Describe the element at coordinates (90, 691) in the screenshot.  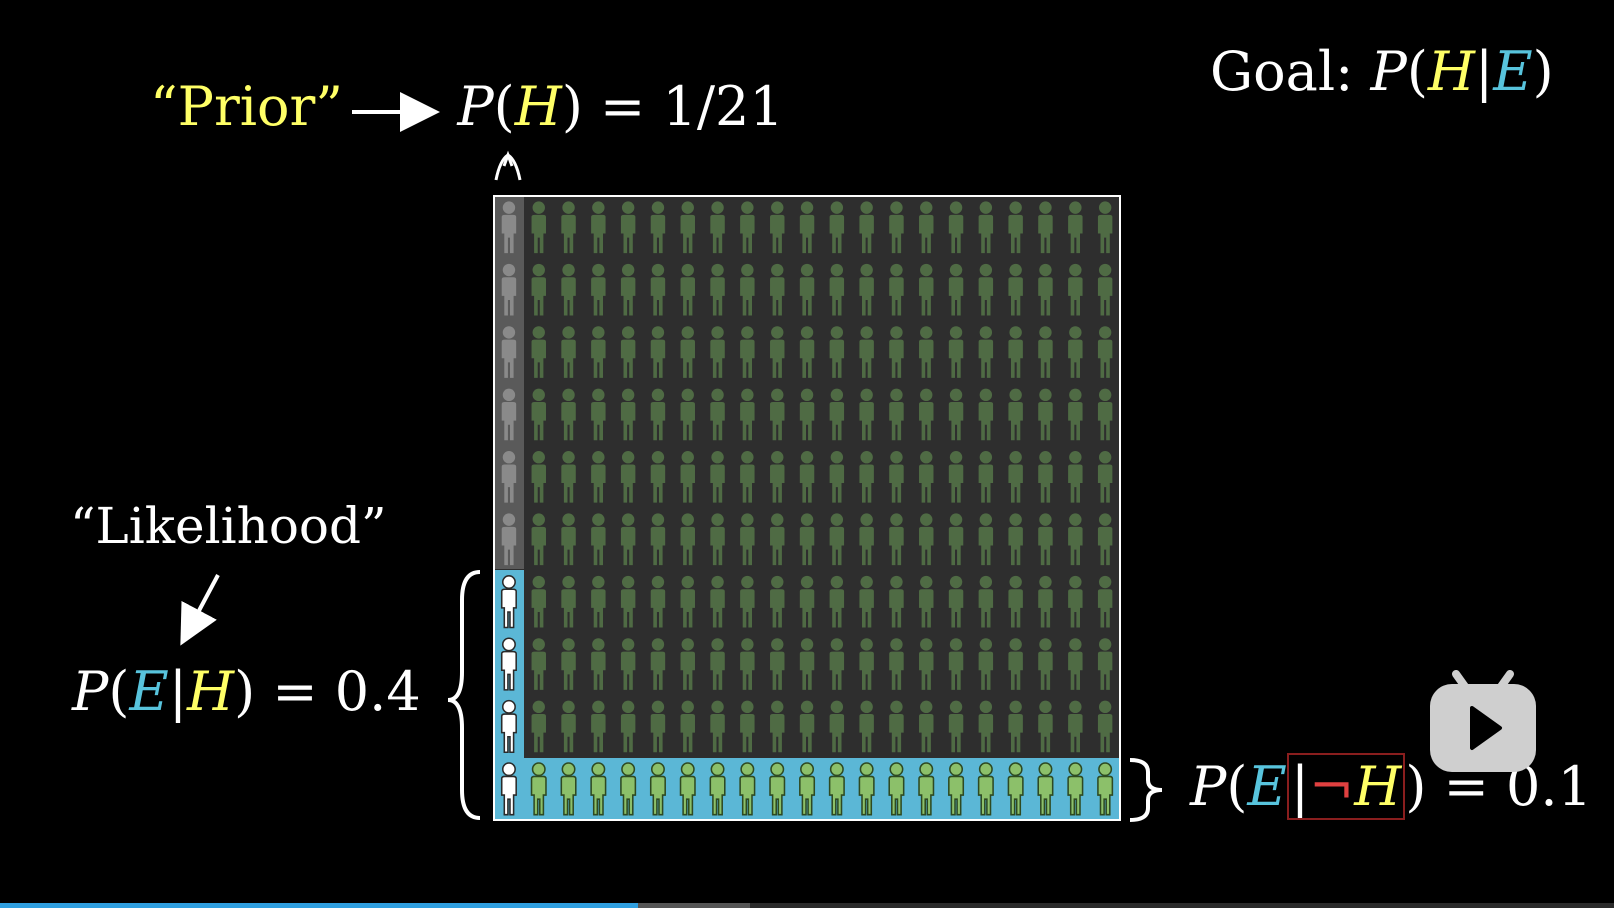
I see `likelihood-p: P` at that location.